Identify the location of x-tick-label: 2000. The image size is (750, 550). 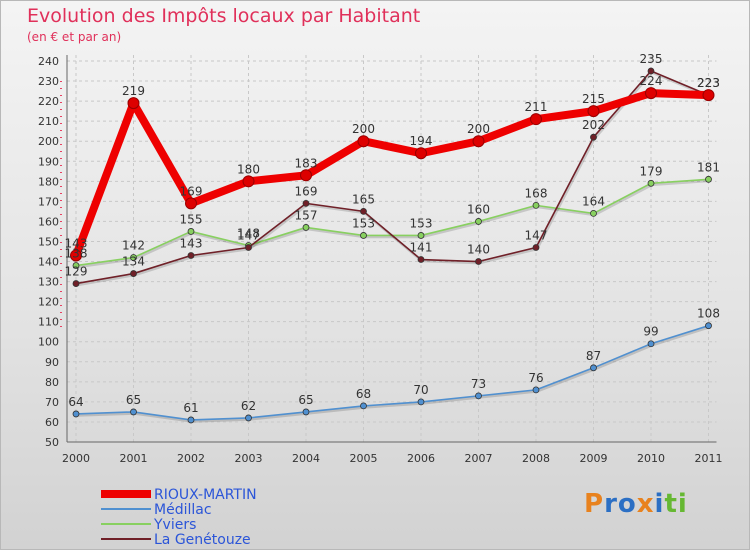
(76, 458).